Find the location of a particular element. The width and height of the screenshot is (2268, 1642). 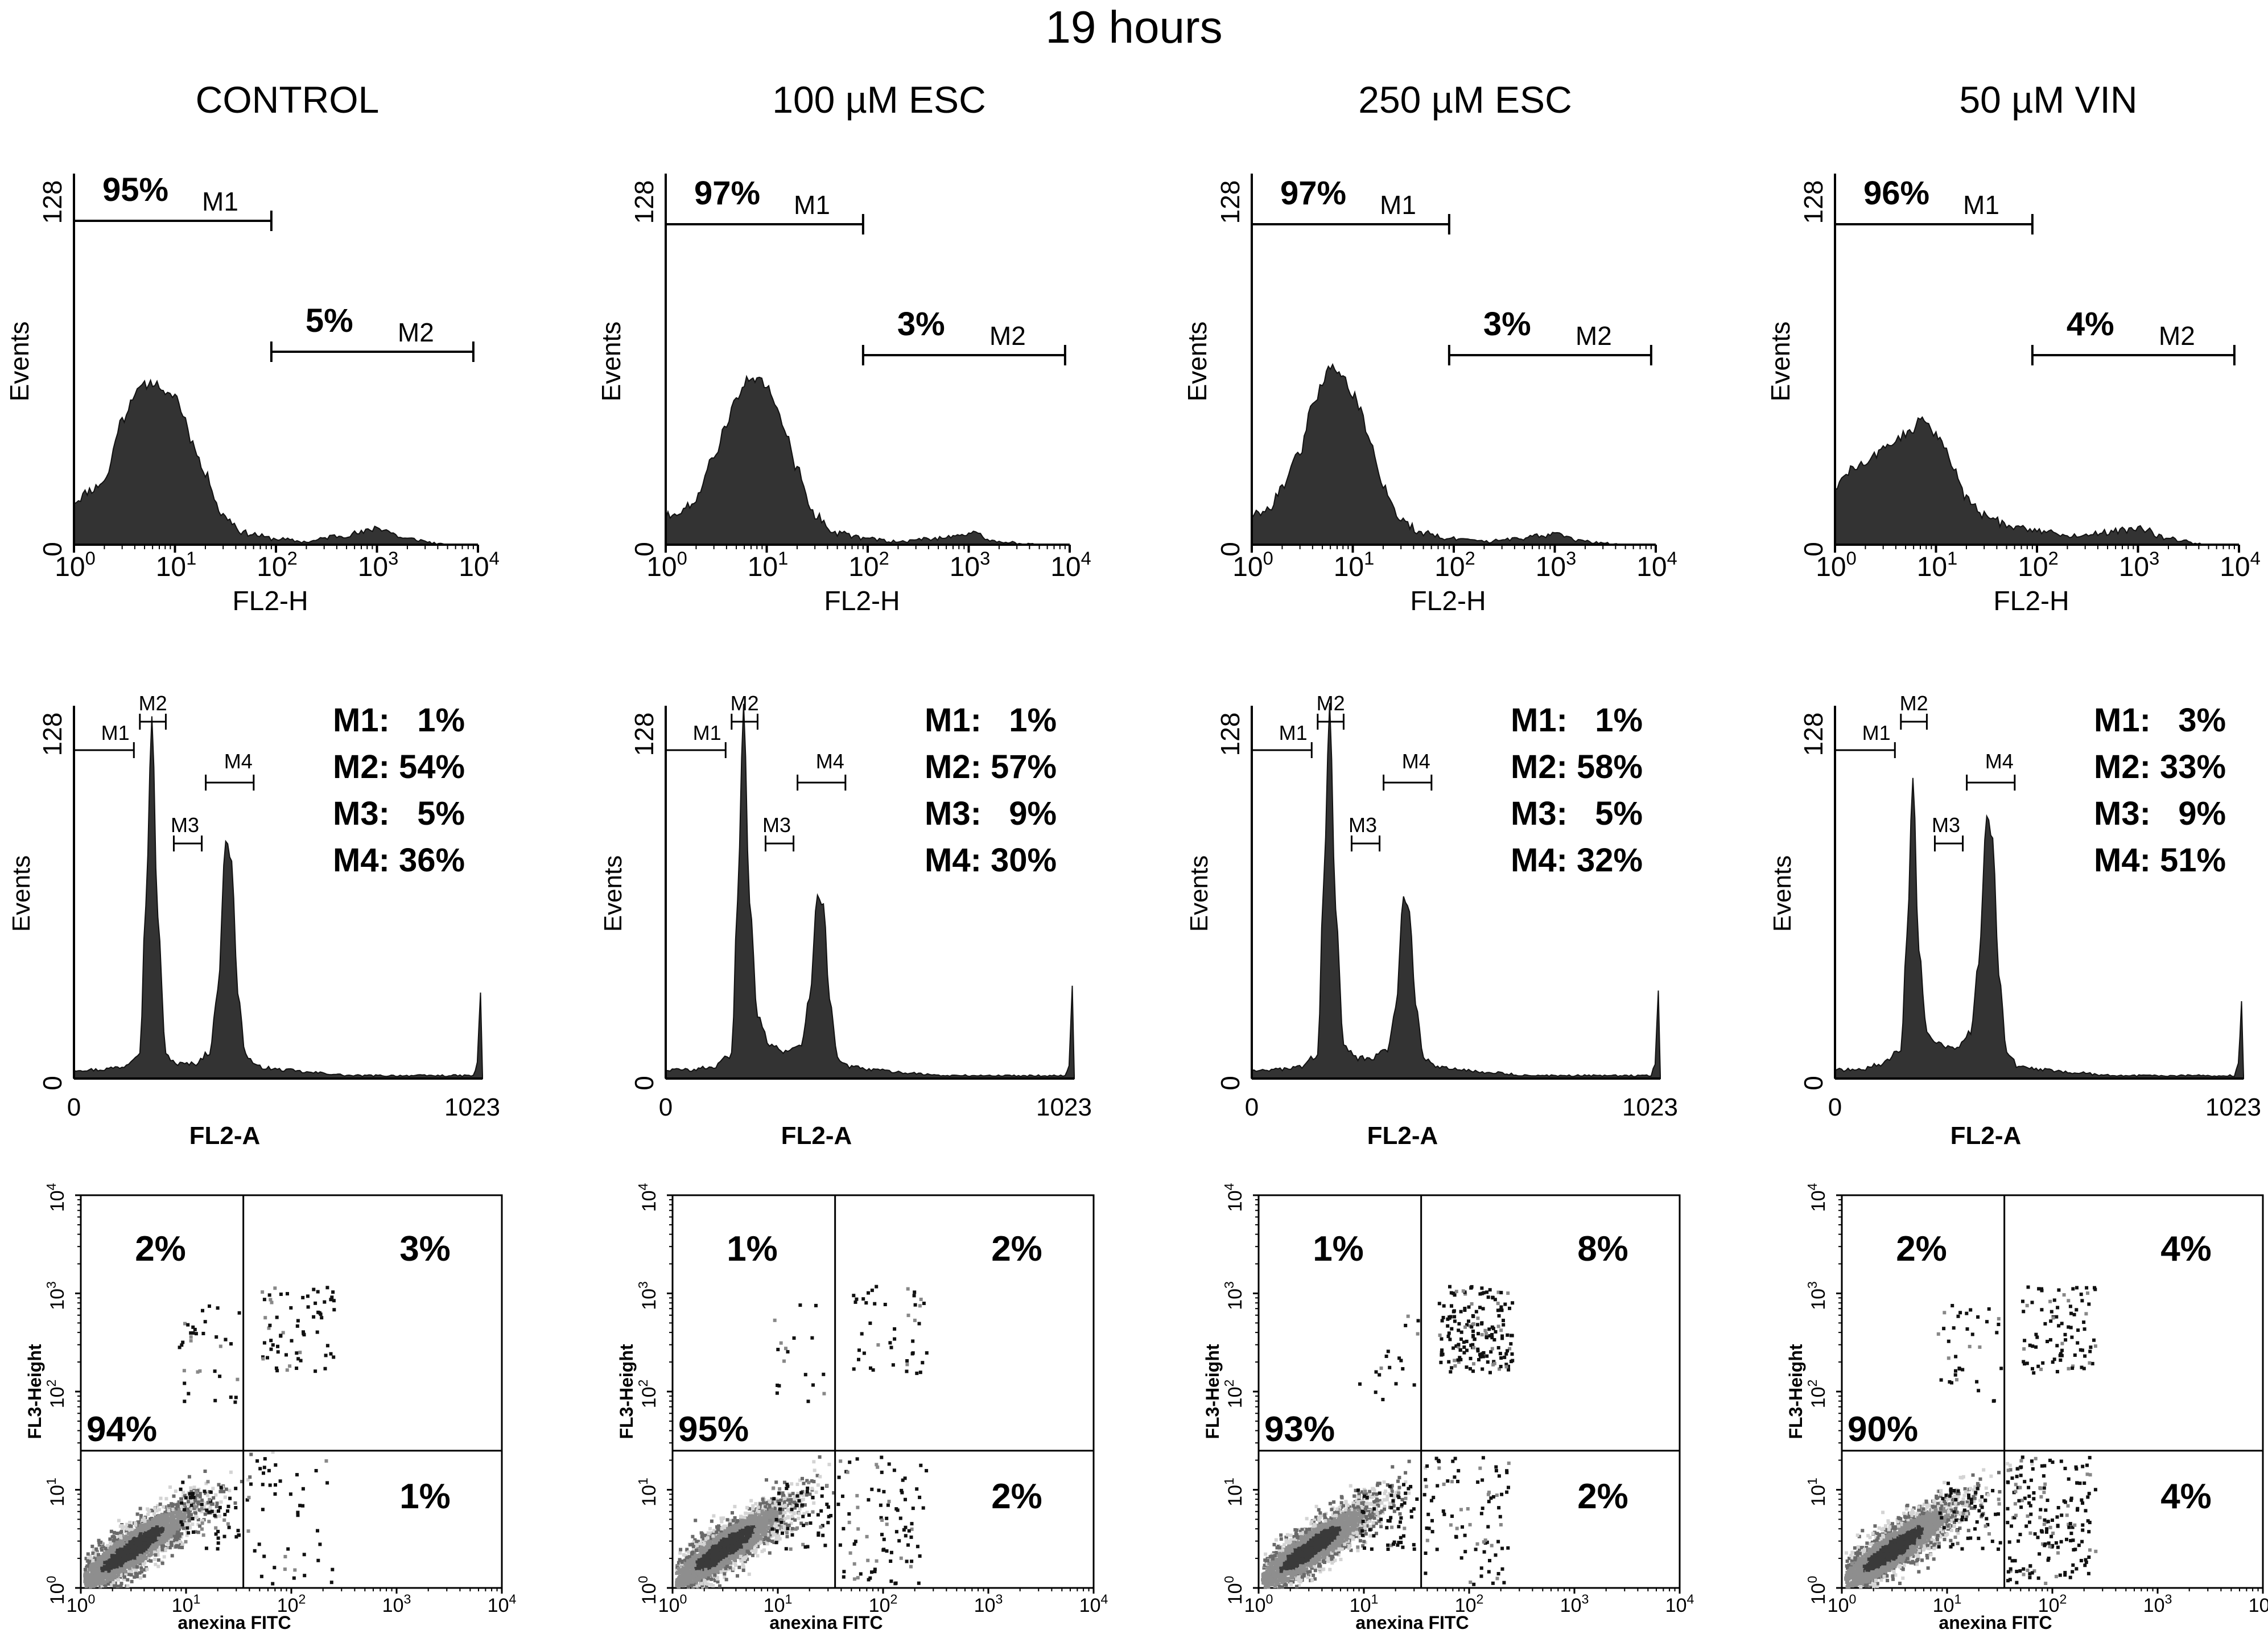

tick-label: 103 is located at coordinates (971, 565).